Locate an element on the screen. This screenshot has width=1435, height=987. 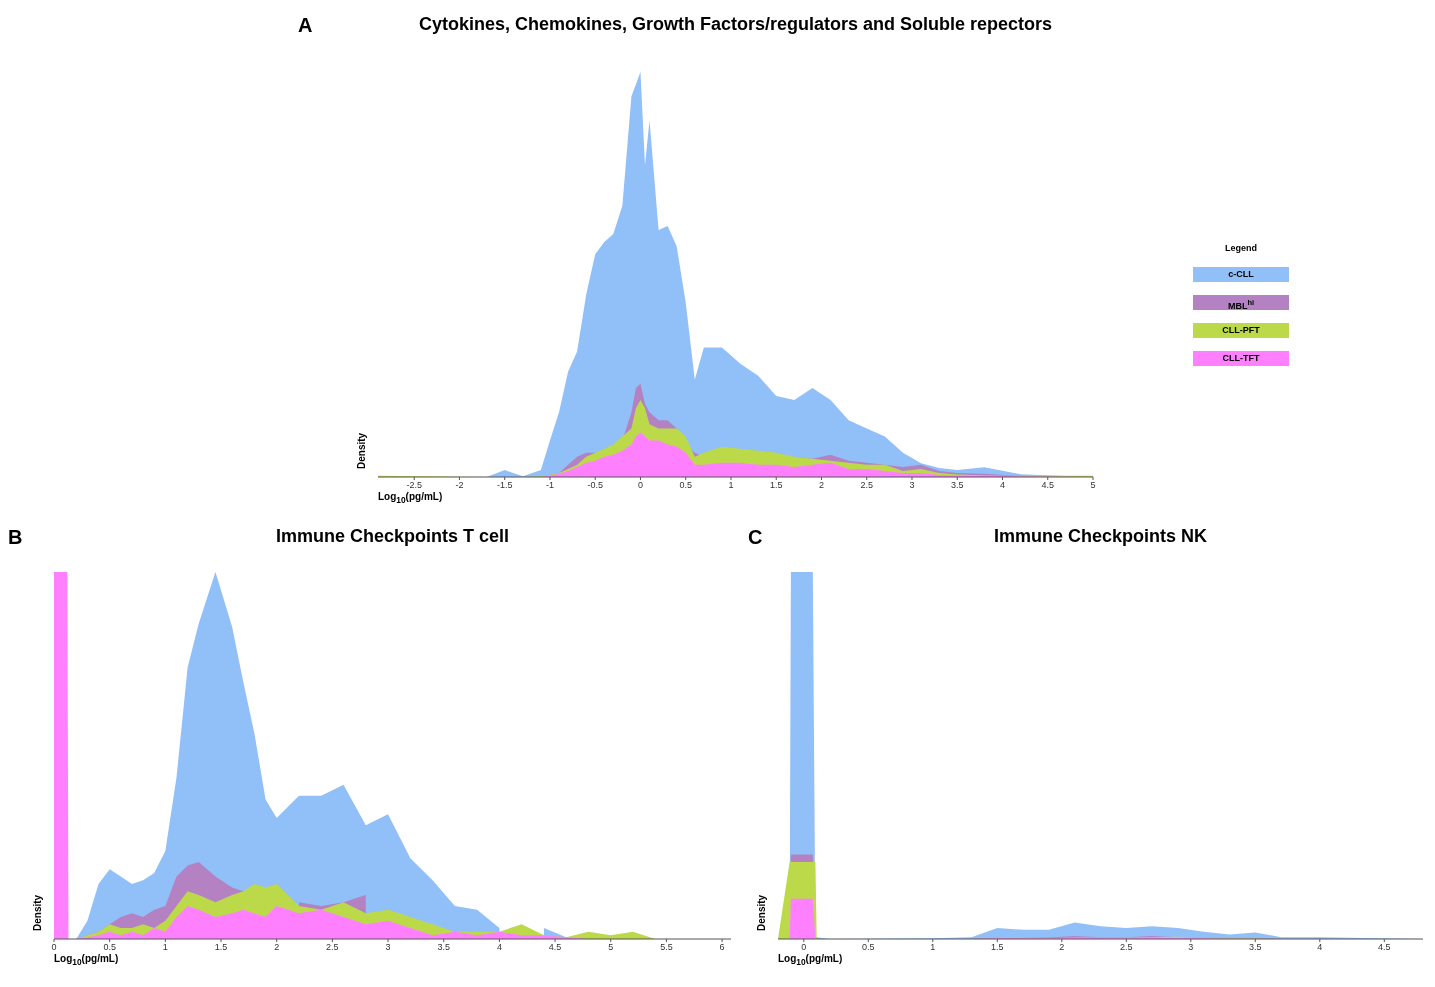
chart-title: Cytokines, Chemokines, Growth Factors/regulators and Soluble repectors is located at coordinates (735, 24).